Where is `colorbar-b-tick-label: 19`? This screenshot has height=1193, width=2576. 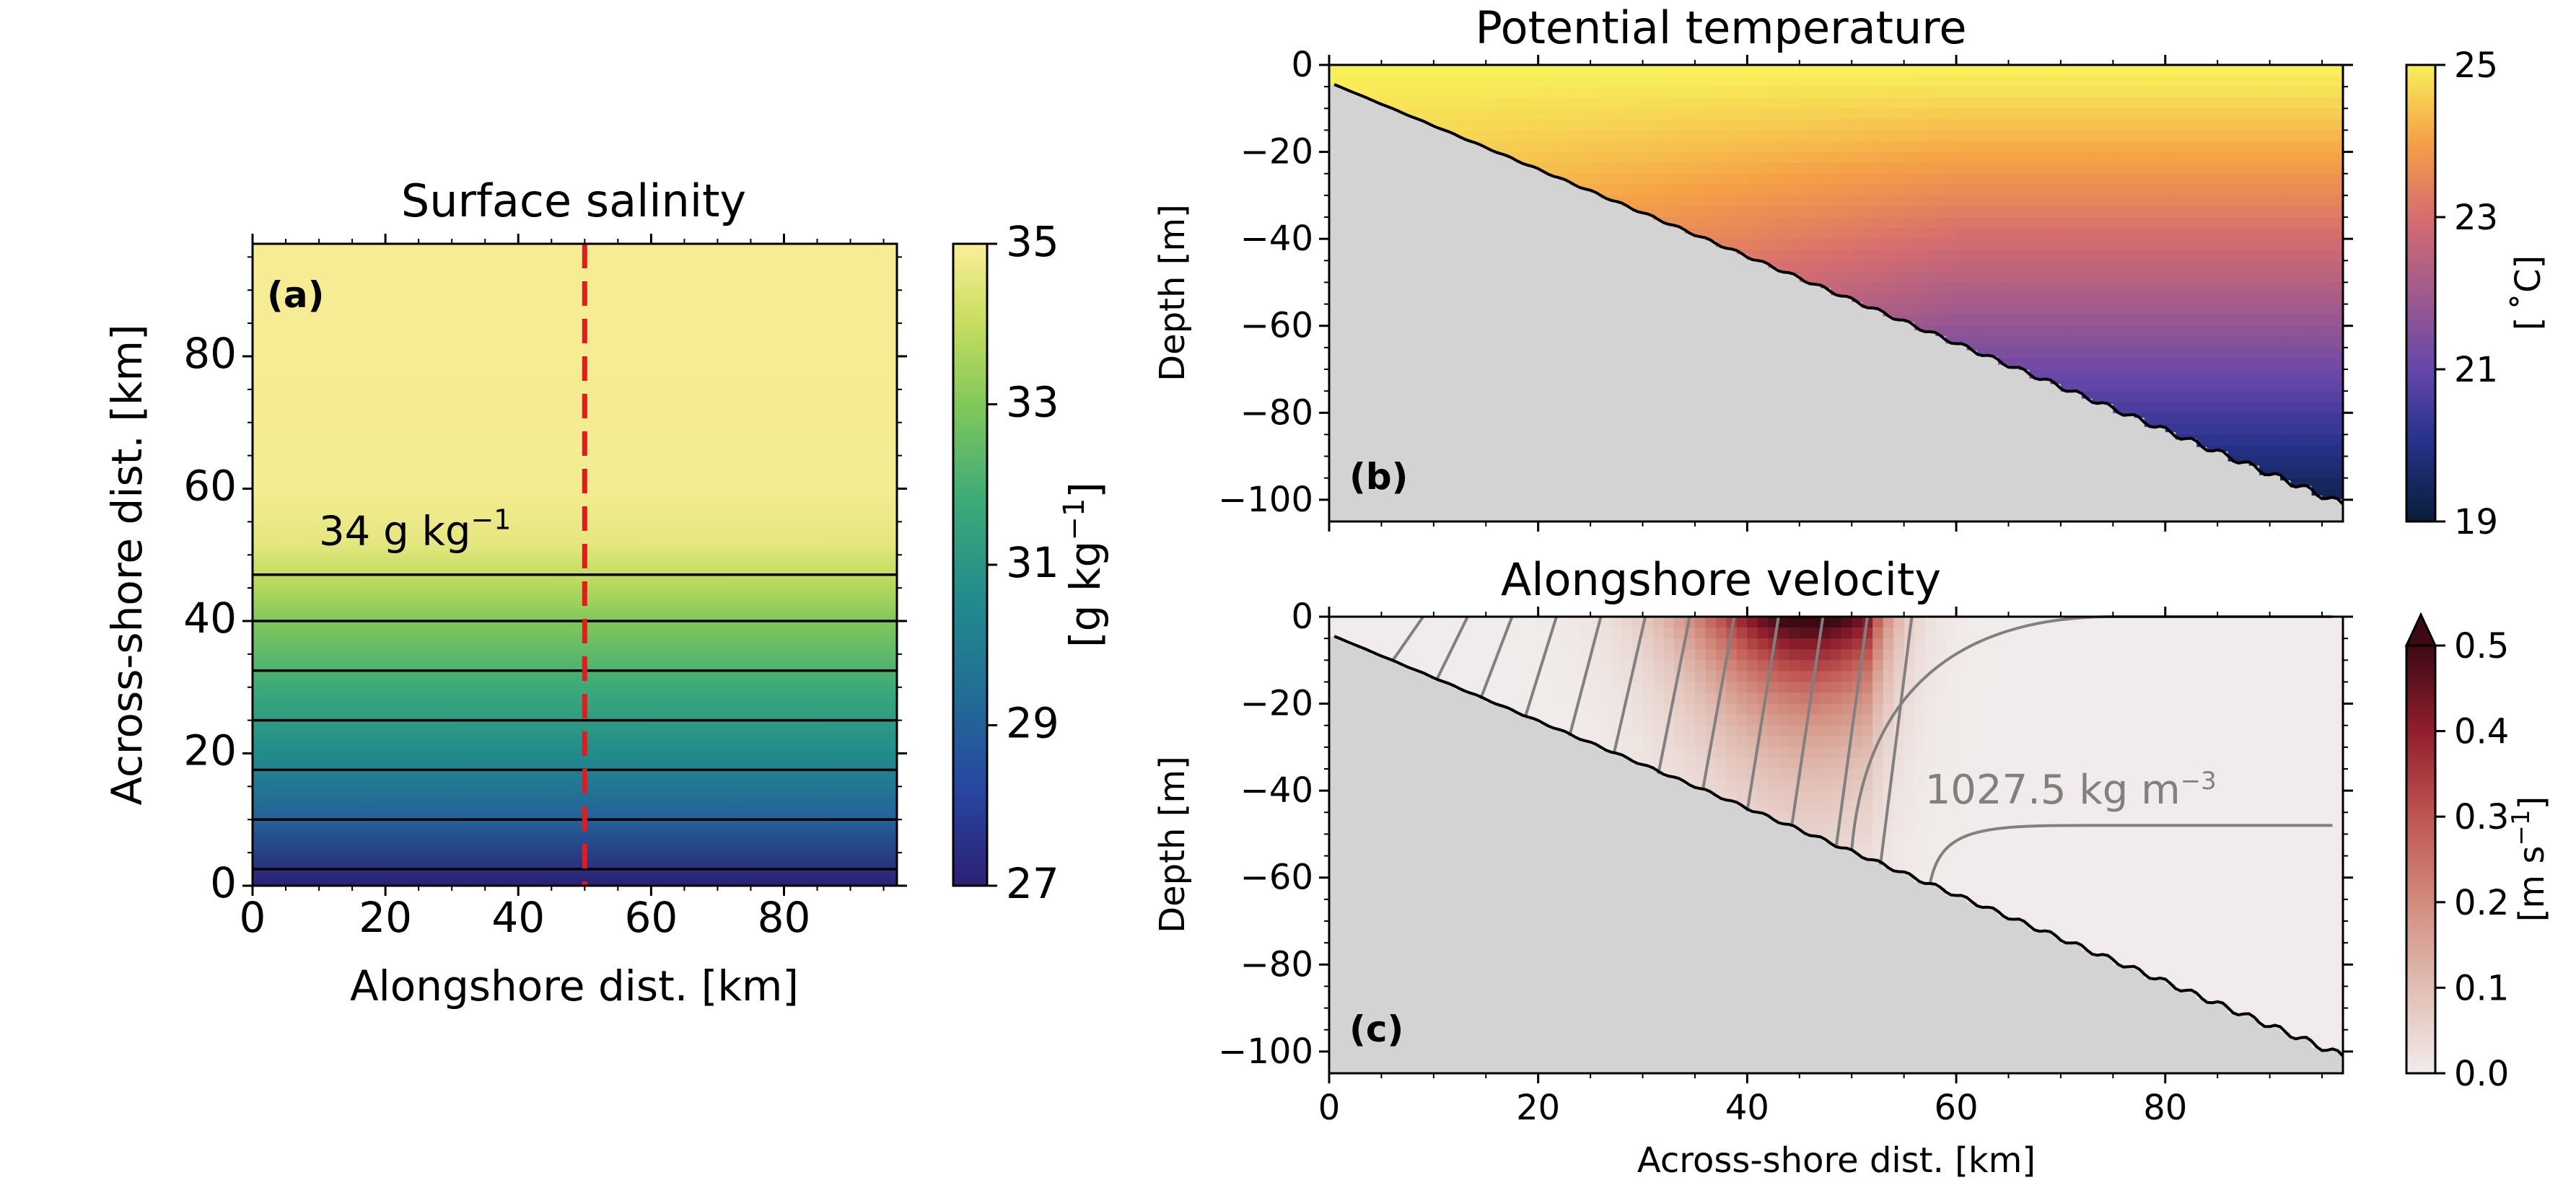
colorbar-b-tick-label: 19 is located at coordinates (2476, 522).